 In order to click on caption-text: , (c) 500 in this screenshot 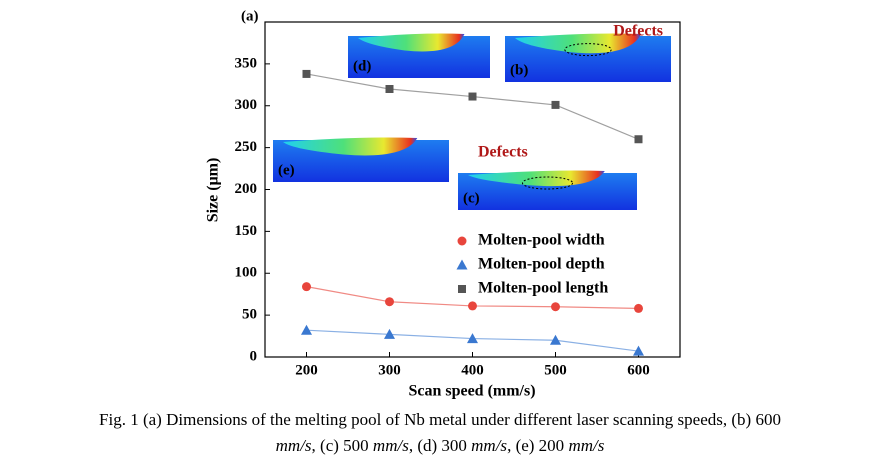, I will do `click(342, 445)`.